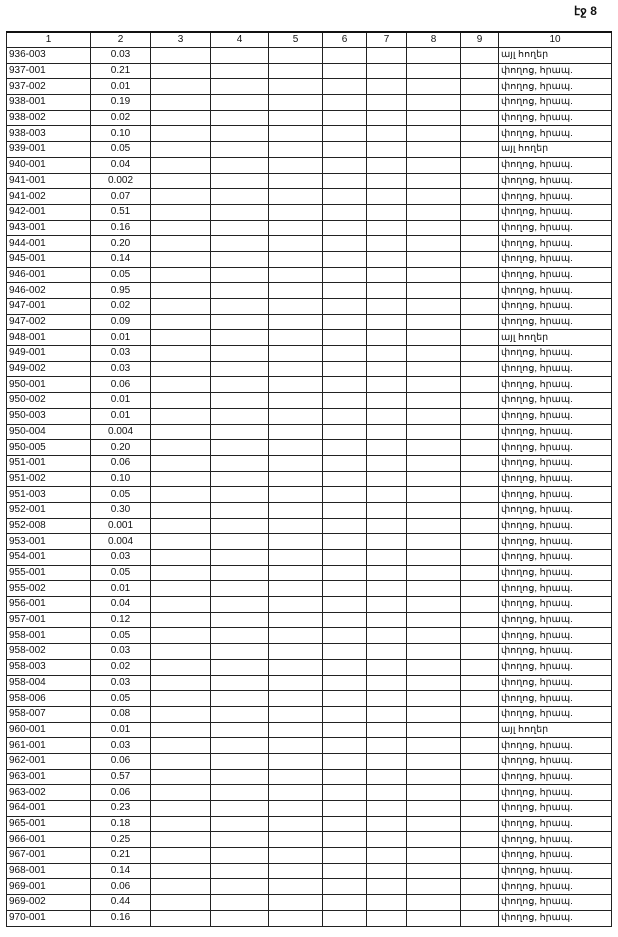  I want to click on table-row: 943-001 0.16 փողոց, հրապ., so click(309, 228).